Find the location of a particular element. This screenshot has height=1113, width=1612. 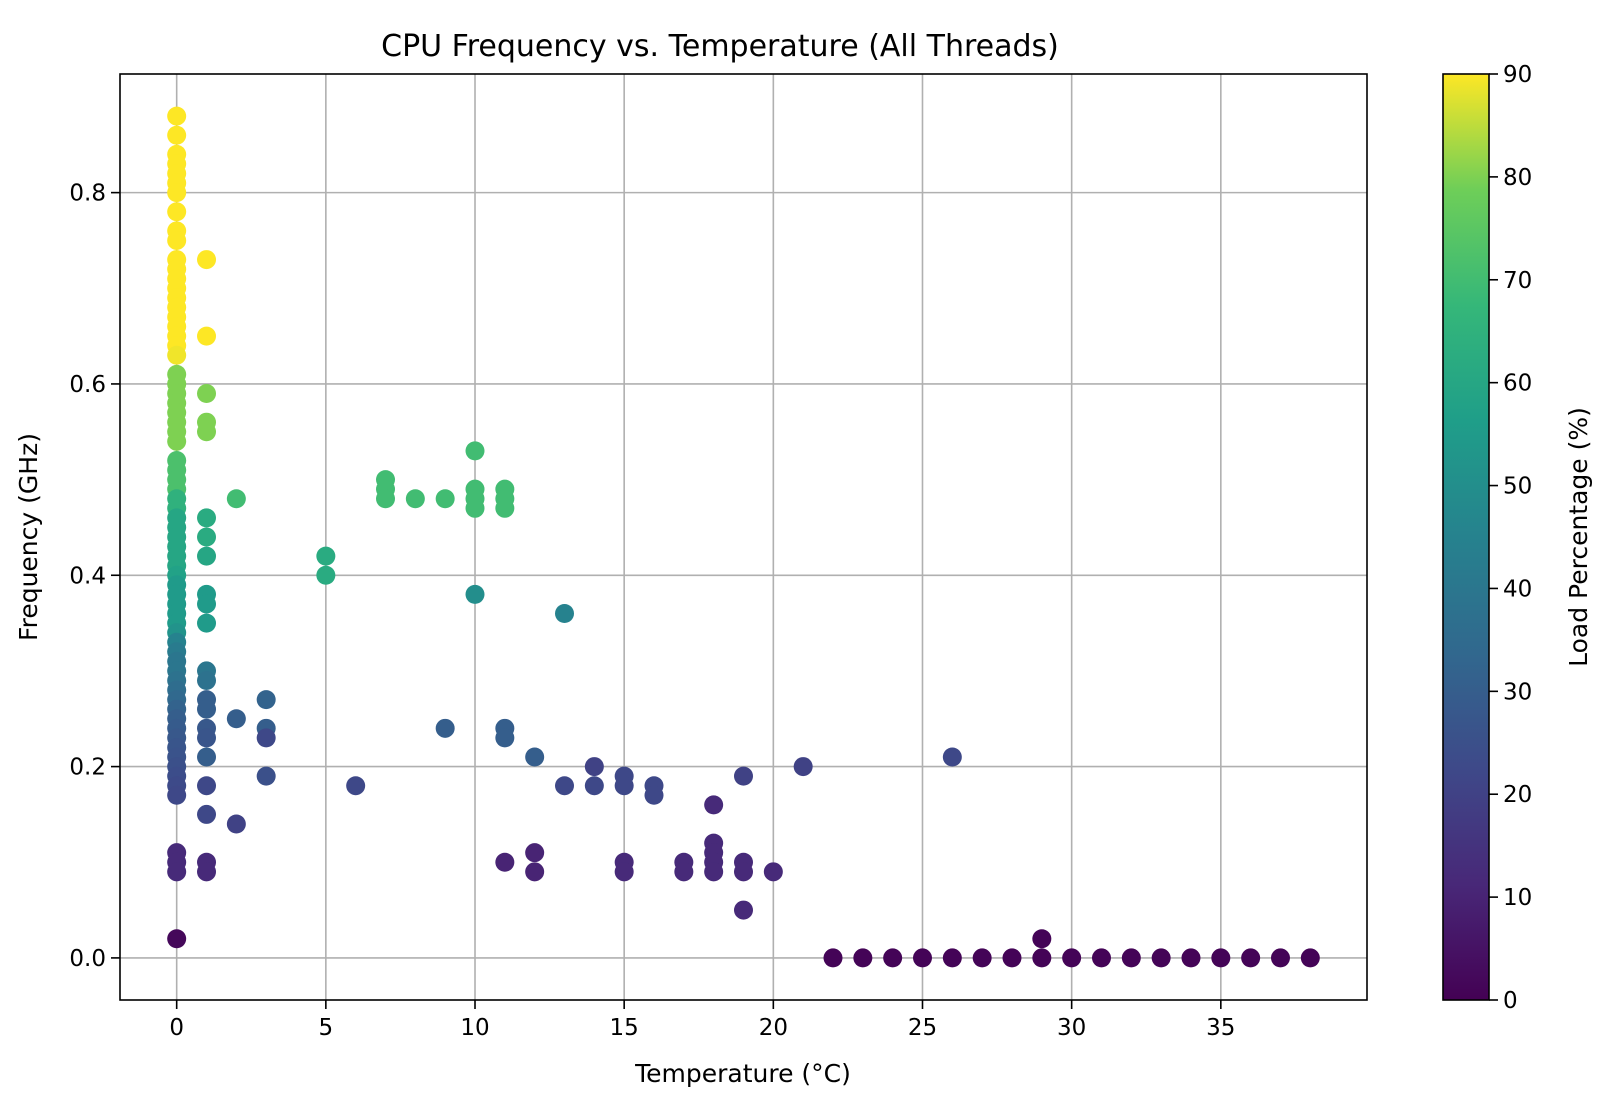

x-tick-label: 15 is located at coordinates (624, 1028).